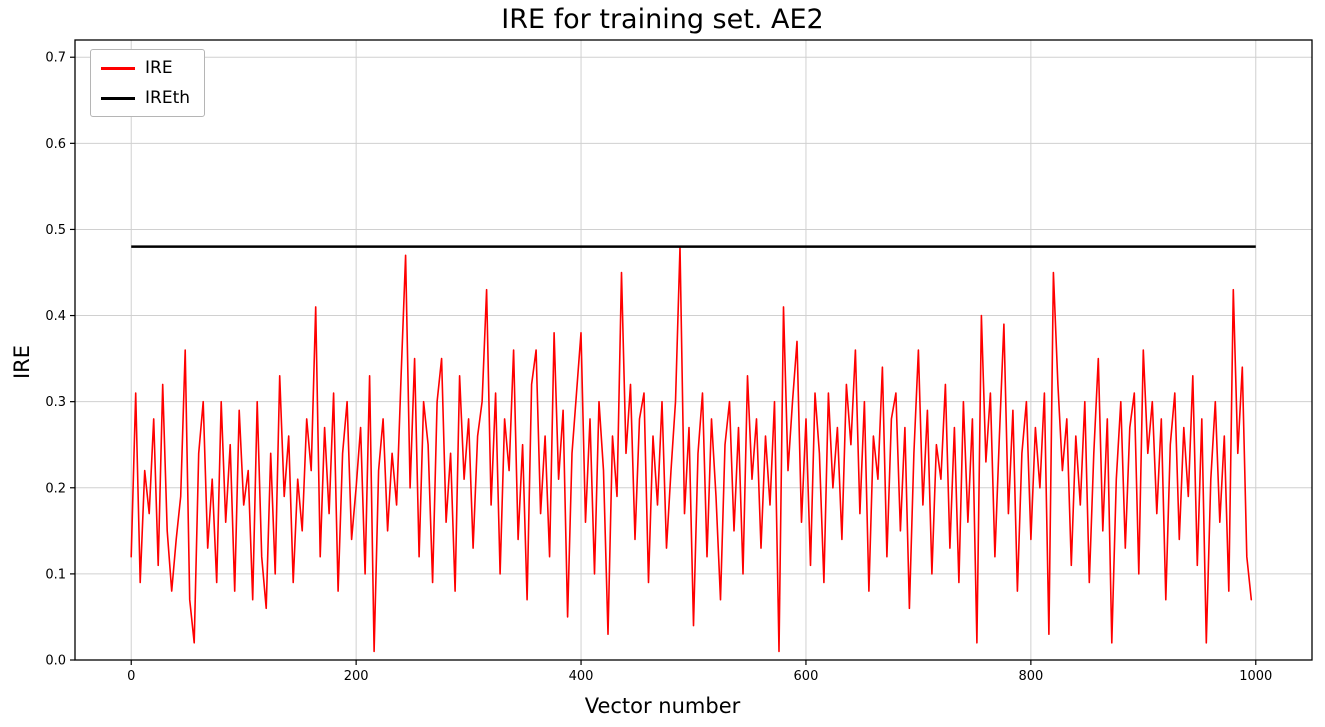 The height and width of the screenshot is (727, 1325). Describe the element at coordinates (1255, 676) in the screenshot. I see `x-tick-label: 1000` at that location.